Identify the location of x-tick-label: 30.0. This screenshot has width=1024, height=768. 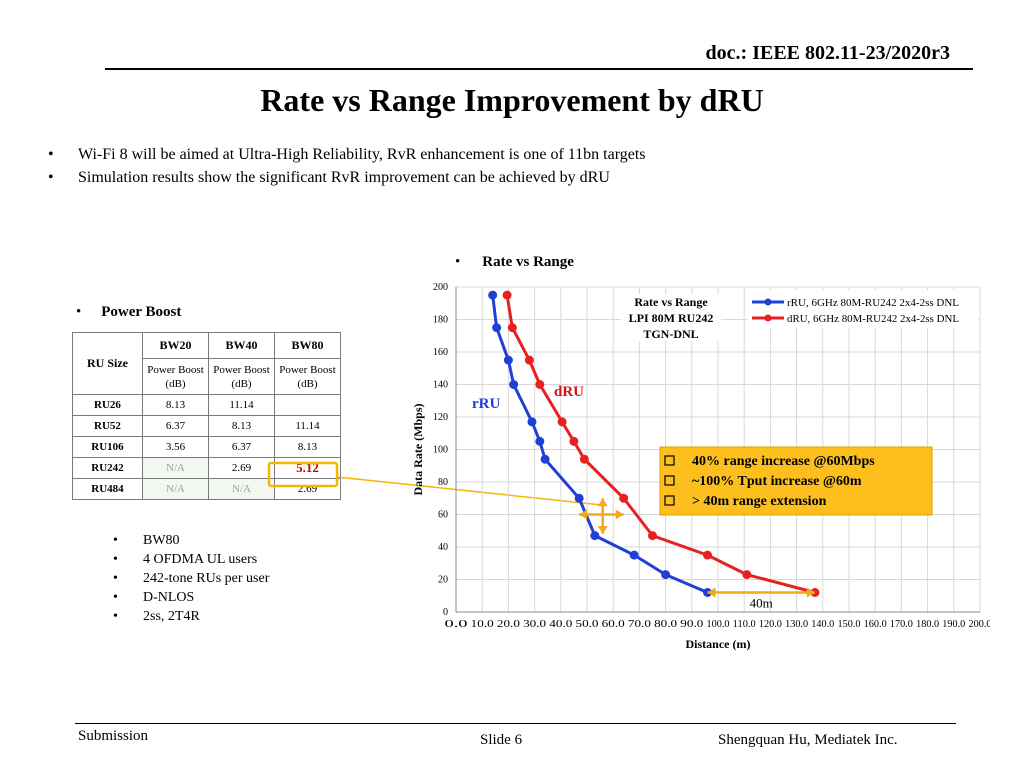
(534, 624).